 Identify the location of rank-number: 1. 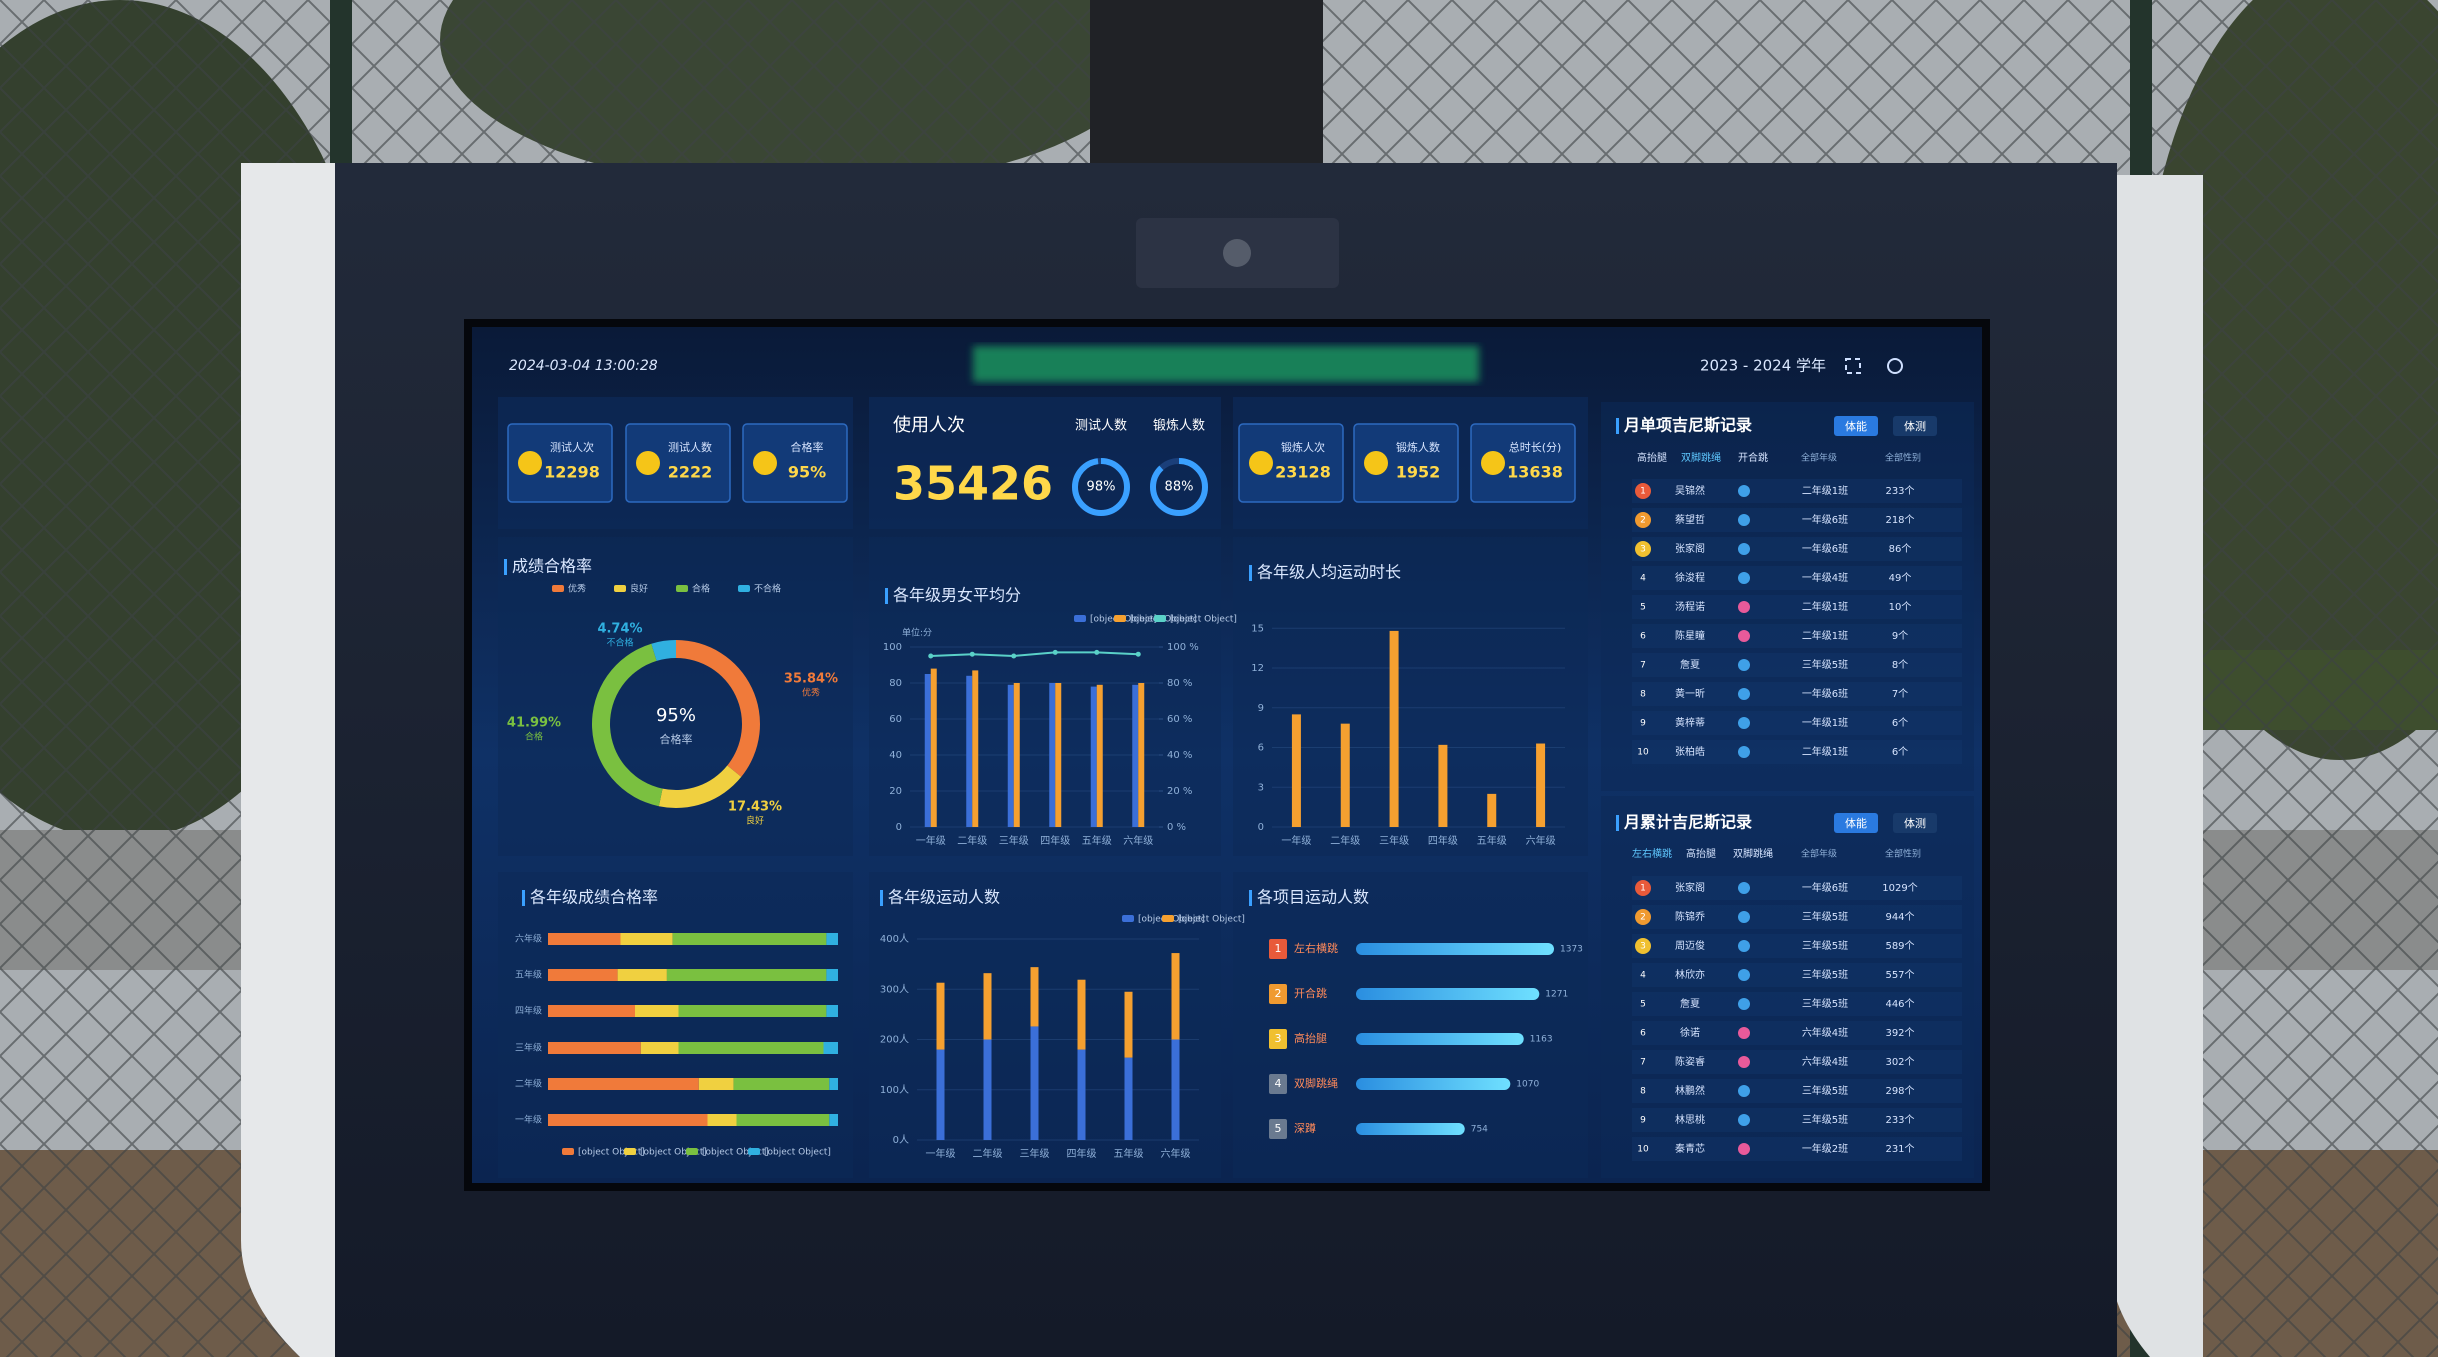
(1643, 492).